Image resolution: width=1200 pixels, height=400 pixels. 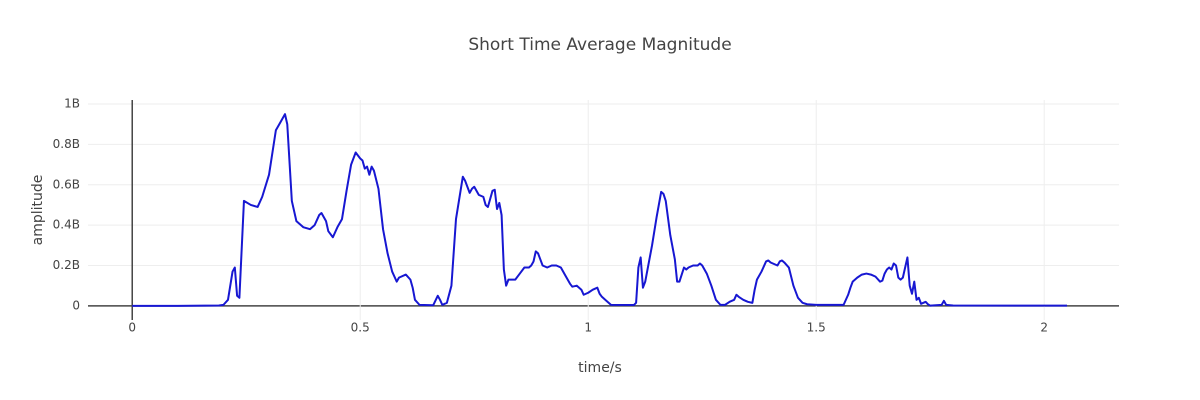 What do you see at coordinates (360, 328) in the screenshot?
I see `x-tick-label: 0.5` at bounding box center [360, 328].